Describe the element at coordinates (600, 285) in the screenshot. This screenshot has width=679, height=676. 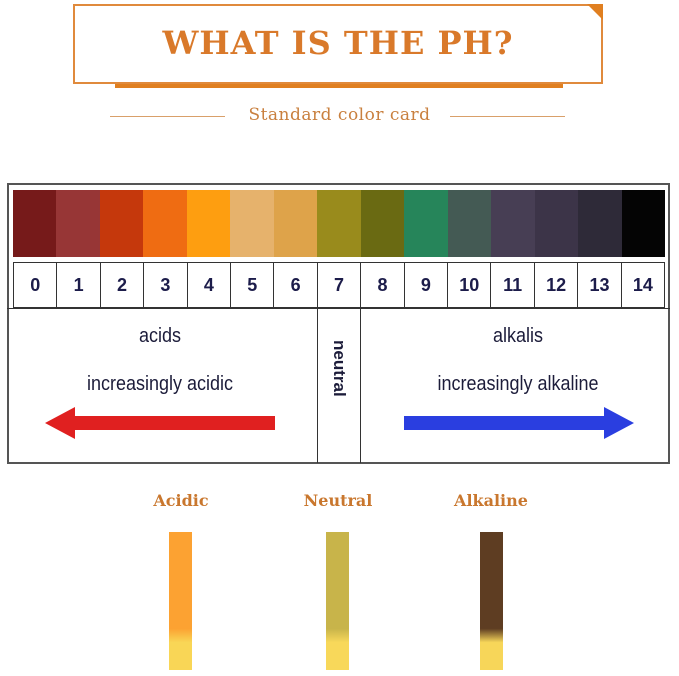
I see `ph-number: 13` at that location.